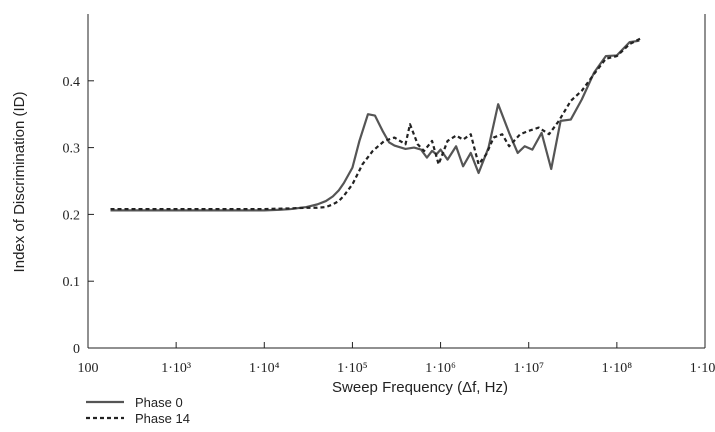 The width and height of the screenshot is (715, 432). What do you see at coordinates (76, 349) in the screenshot?
I see `y-tick-label: 0` at bounding box center [76, 349].